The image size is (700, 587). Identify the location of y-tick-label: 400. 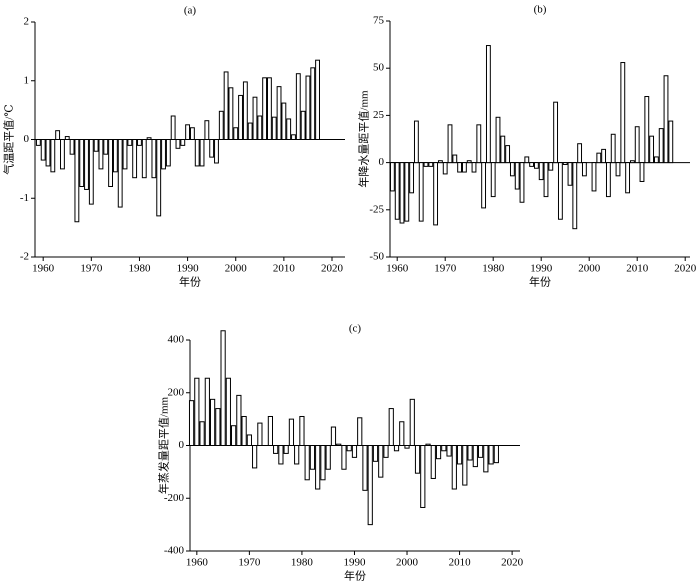
(176, 340).